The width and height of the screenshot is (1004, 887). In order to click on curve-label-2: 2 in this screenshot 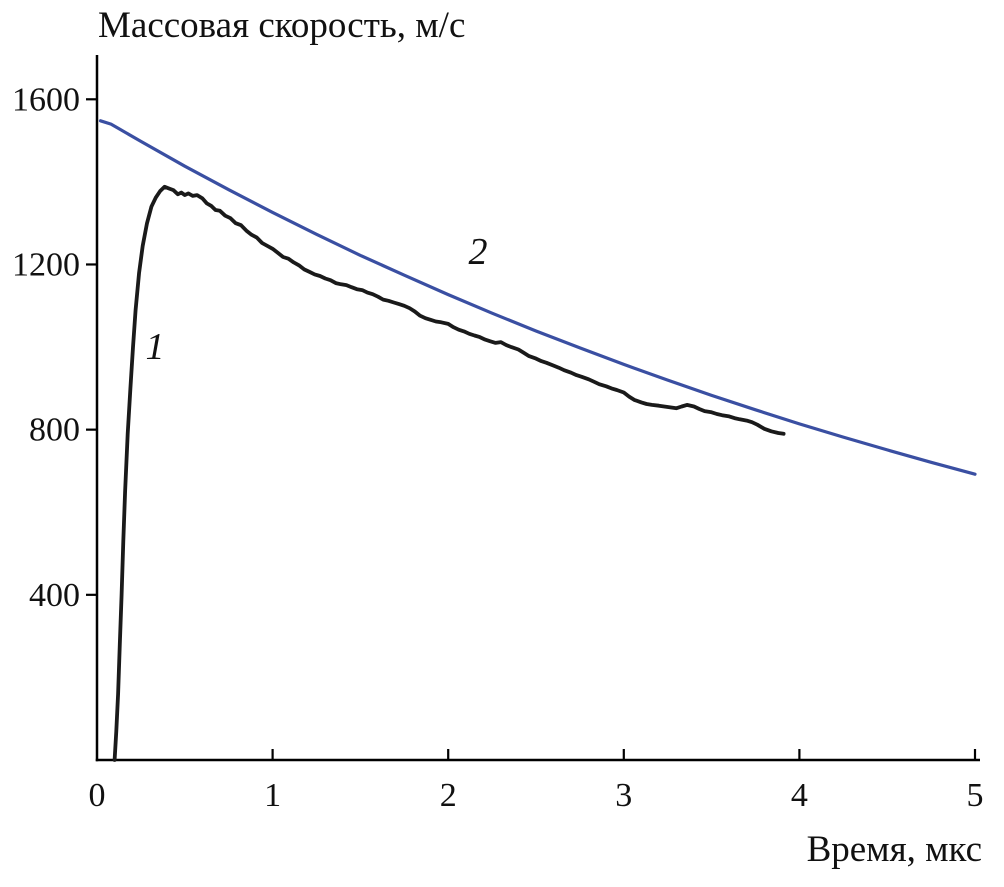, I will do `click(478, 252)`.